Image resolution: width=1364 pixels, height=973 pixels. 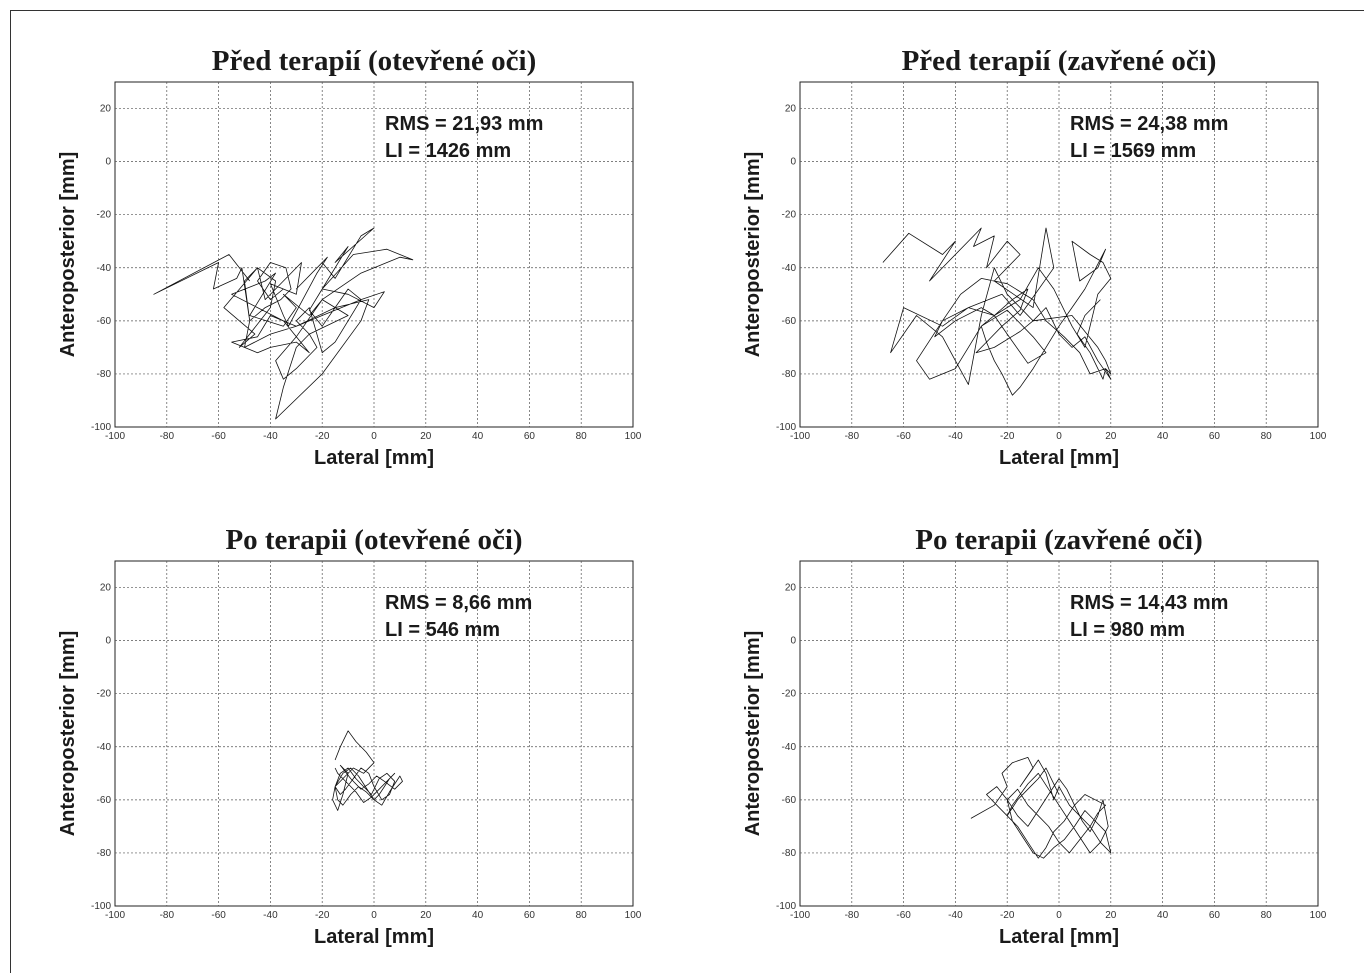 I want to click on rms-annotation: RMS = 24,38 mm, so click(x=1149, y=124).